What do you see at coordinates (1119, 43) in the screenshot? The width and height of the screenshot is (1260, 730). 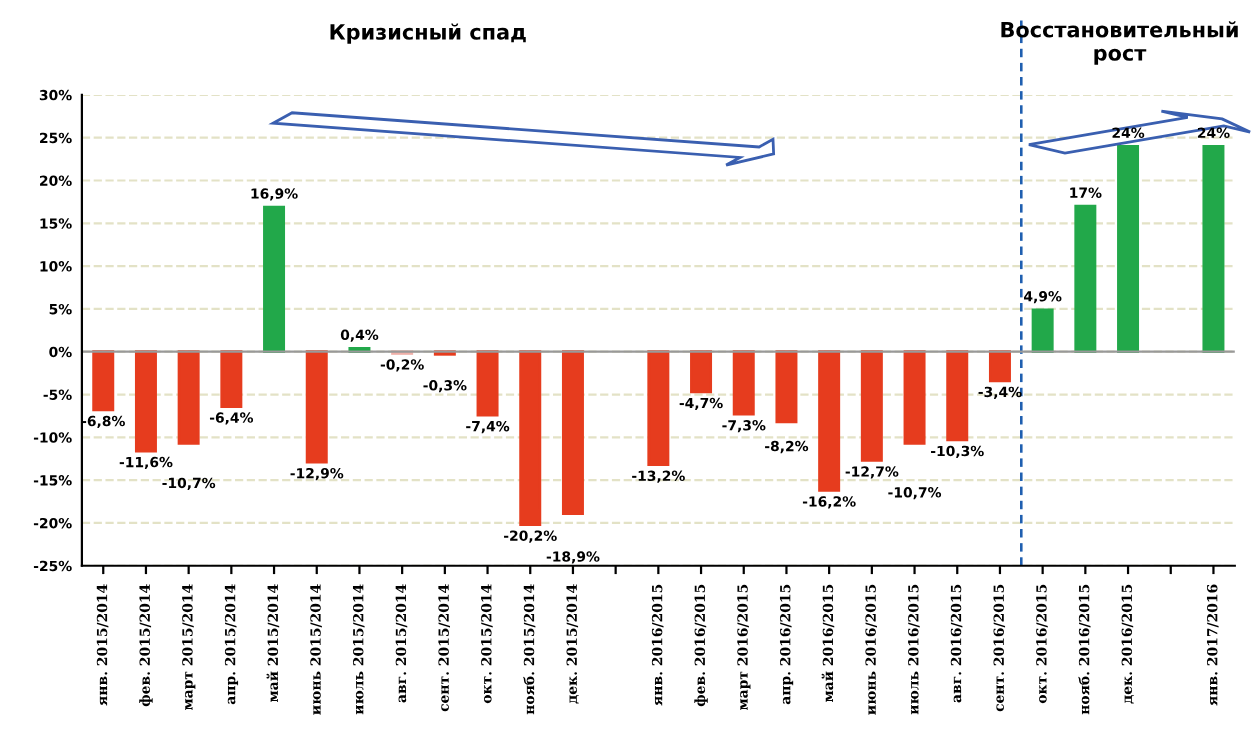 I see `text: Восстановительный рост` at bounding box center [1119, 43].